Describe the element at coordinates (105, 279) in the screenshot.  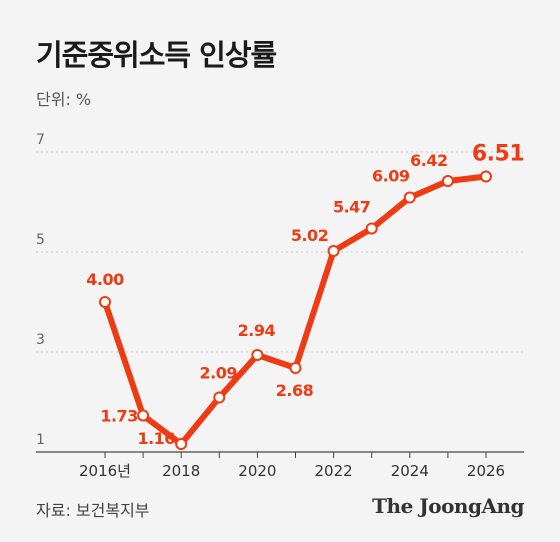
I see `data-label: 4.00` at that location.